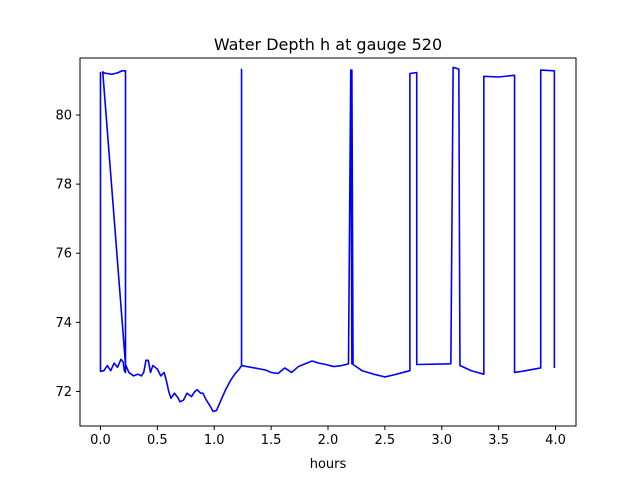  I want to click on x-tick-label: 3.0, so click(441, 440).